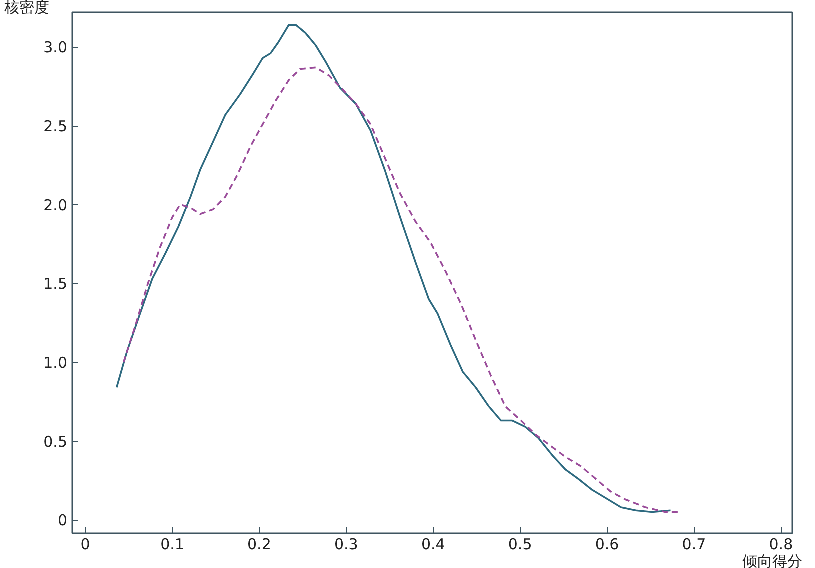  I want to click on y-tick-label: 3.0, so click(56, 47).